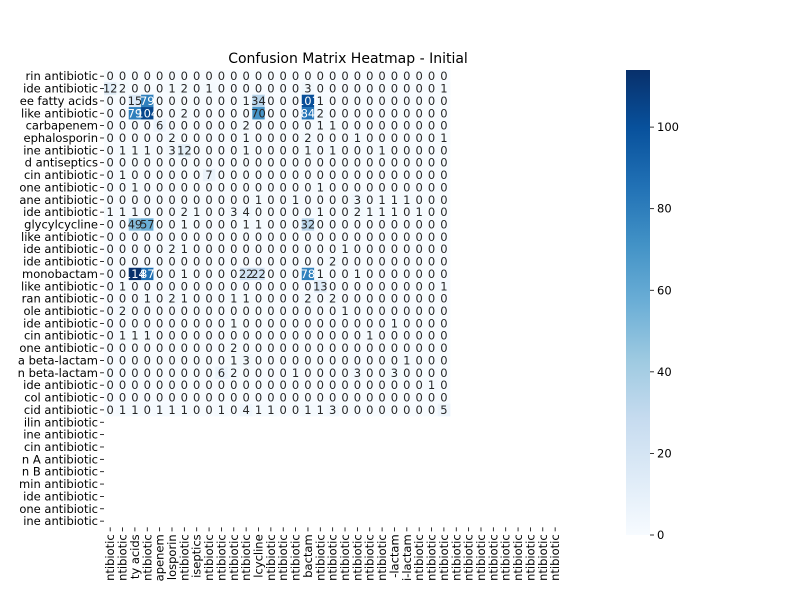  I want to click on row-label: cin antibiotic, so click(61, 447).